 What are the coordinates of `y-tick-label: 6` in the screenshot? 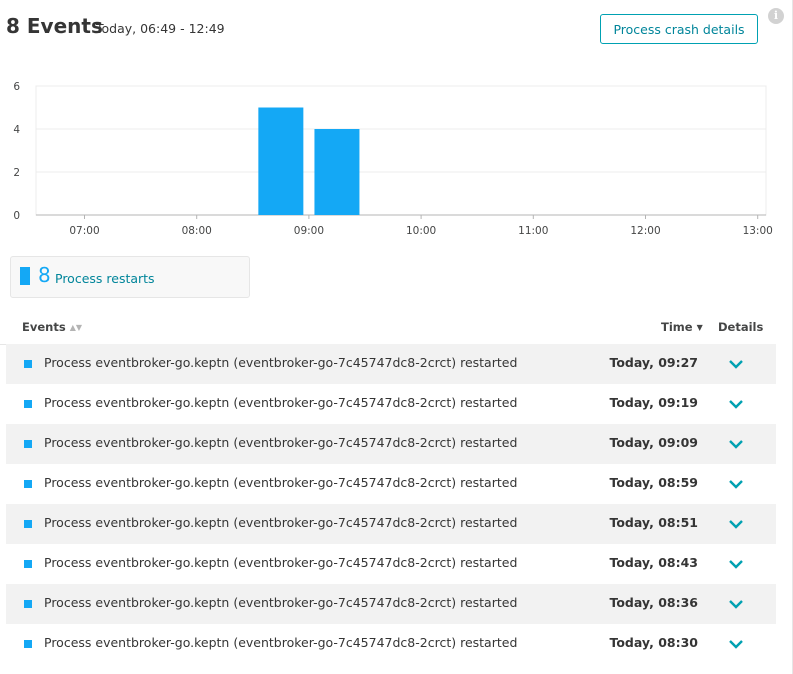 It's located at (16, 87).